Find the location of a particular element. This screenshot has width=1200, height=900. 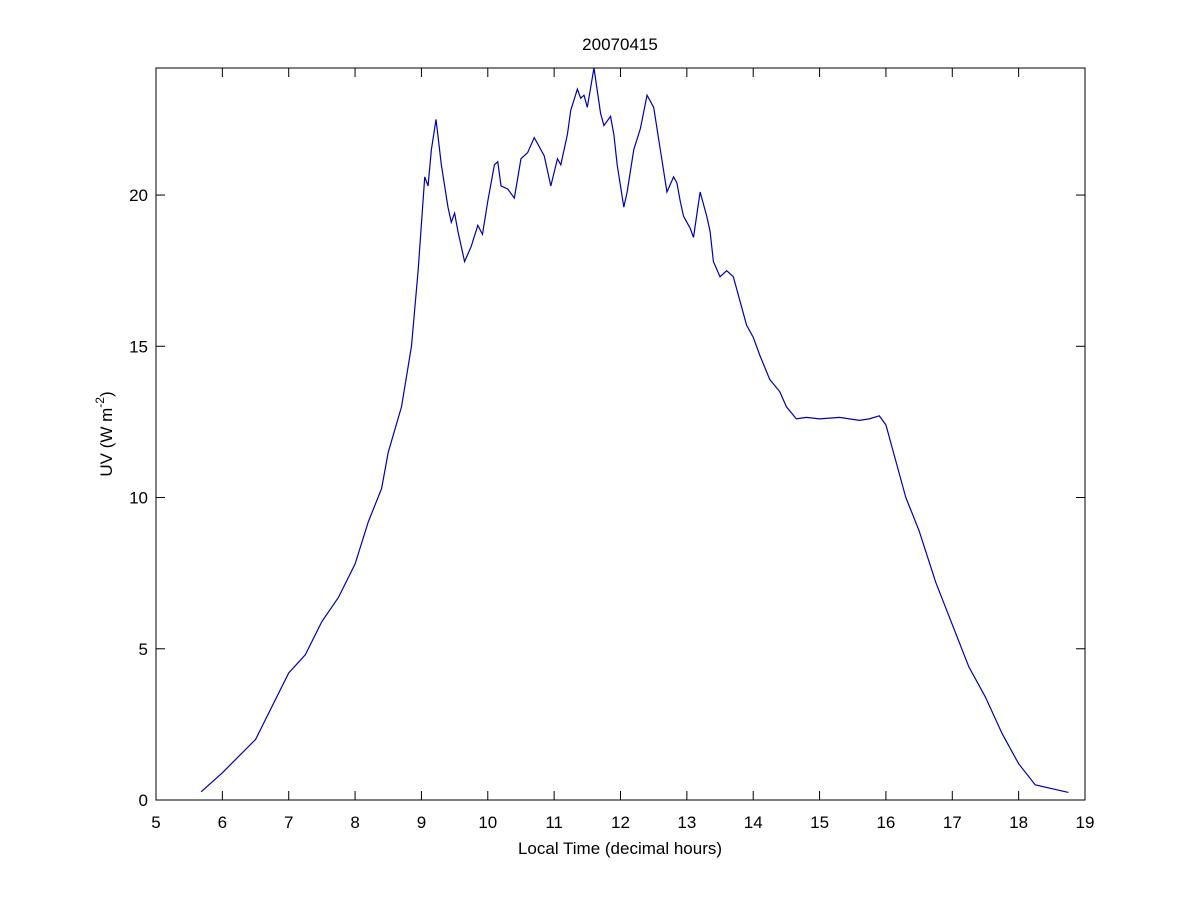

y-tick-label: 10 is located at coordinates (138, 498).